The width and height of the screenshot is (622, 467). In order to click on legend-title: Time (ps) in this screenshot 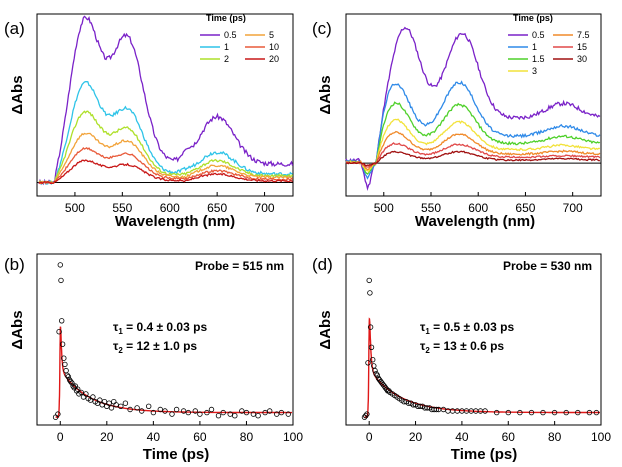, I will do `click(226, 18)`.